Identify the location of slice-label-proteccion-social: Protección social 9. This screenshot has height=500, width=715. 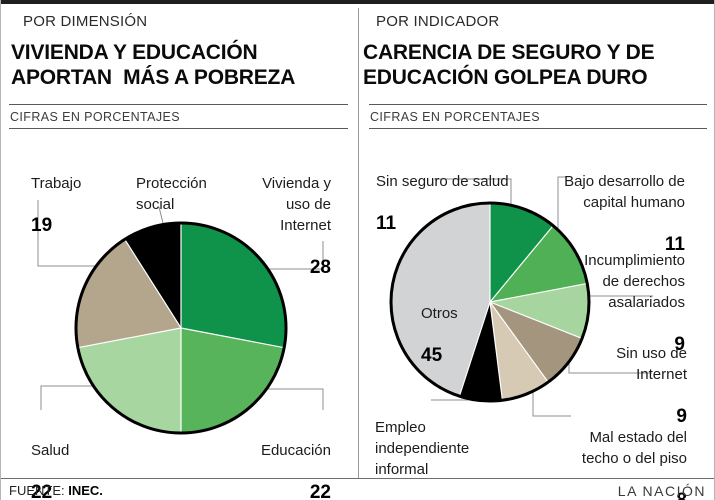
(171, 215).